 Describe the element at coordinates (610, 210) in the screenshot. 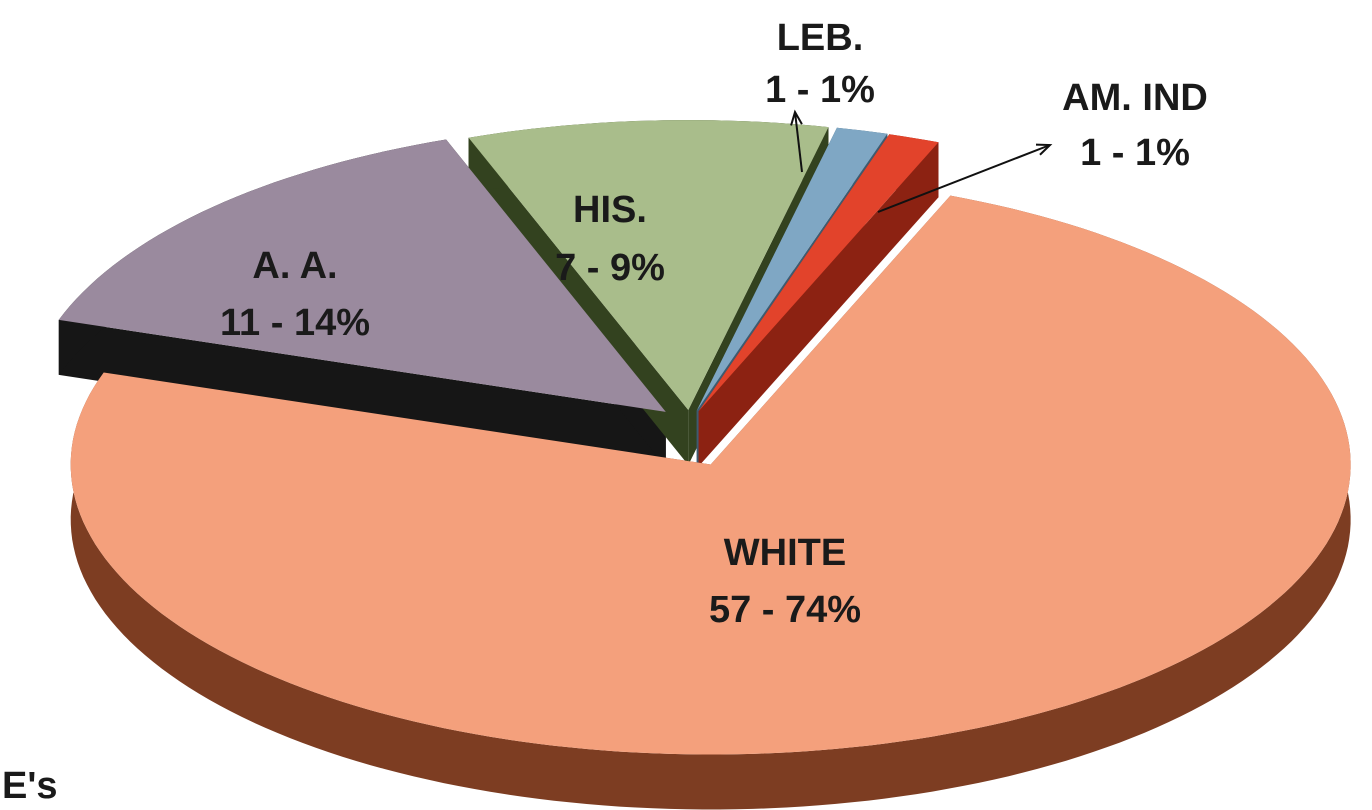

I see `slice-label: HIS.` at that location.